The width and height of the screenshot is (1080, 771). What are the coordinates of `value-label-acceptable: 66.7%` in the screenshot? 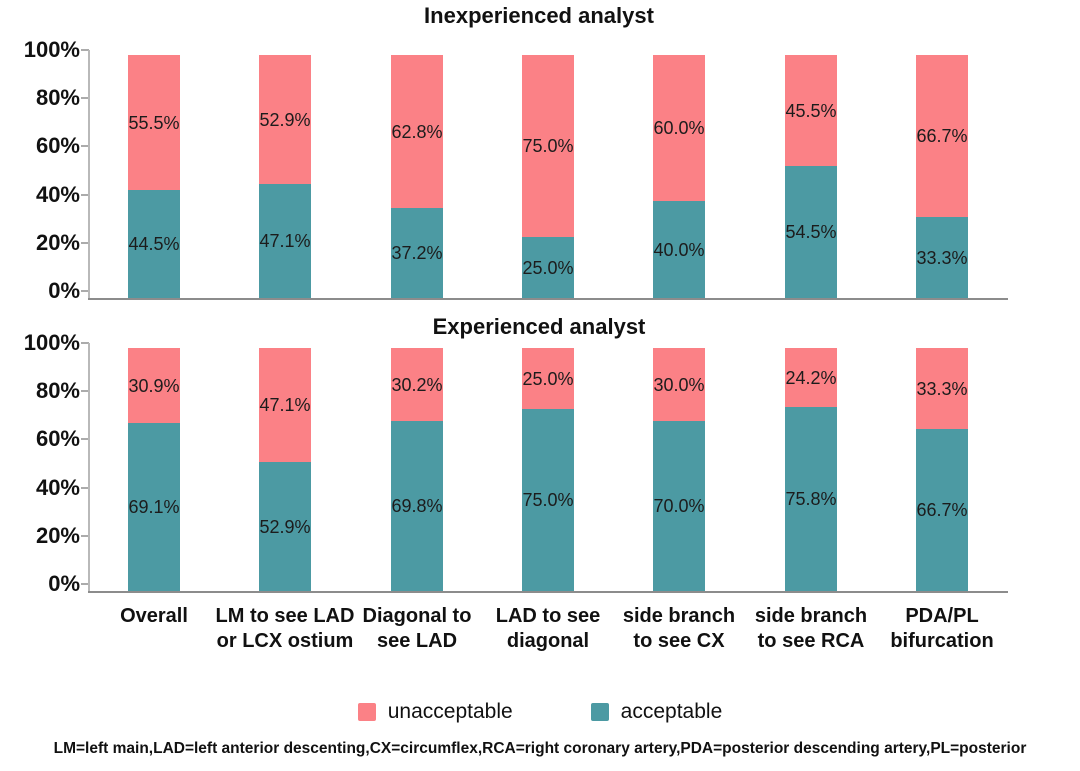 It's located at (942, 510).